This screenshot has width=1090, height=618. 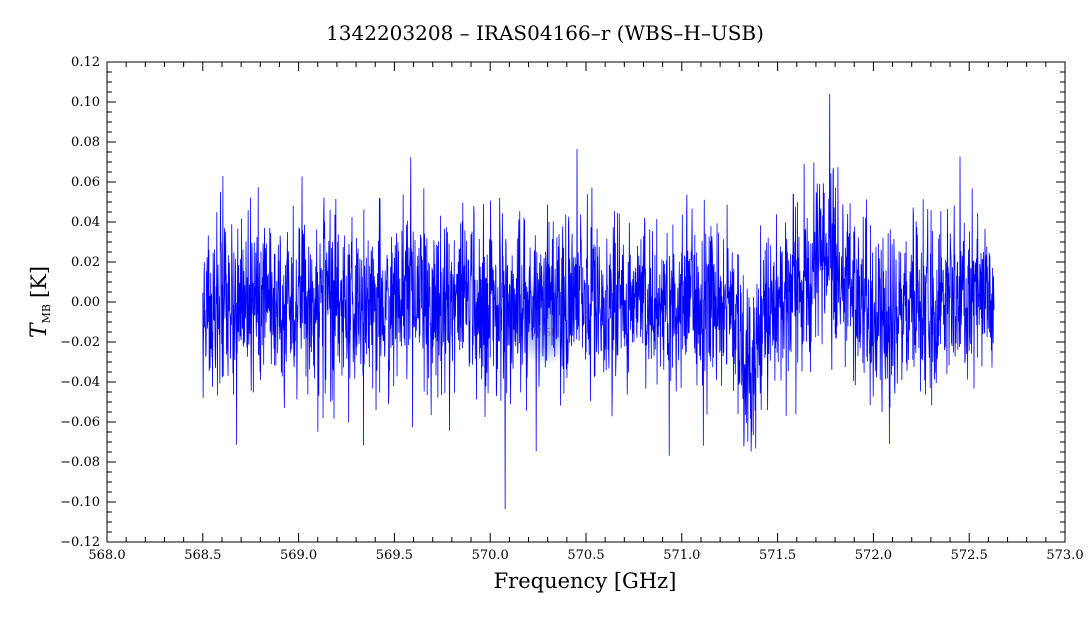 What do you see at coordinates (681, 555) in the screenshot?
I see `x-tick-label: 571.0` at bounding box center [681, 555].